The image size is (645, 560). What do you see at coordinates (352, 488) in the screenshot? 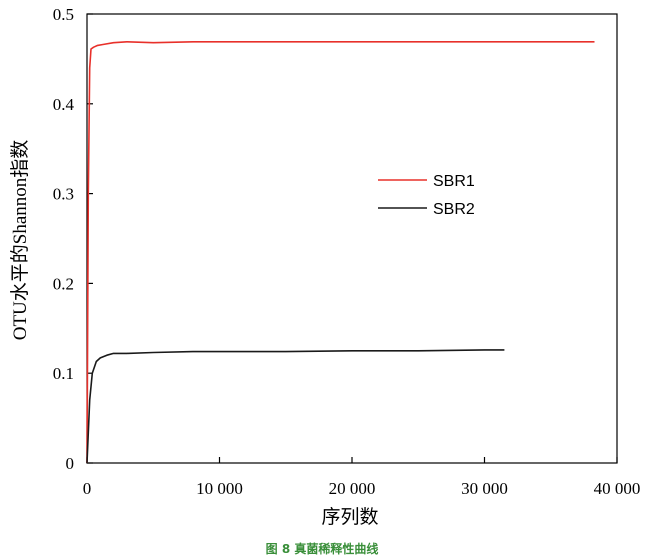
I see `x-tick-label: 20 000` at bounding box center [352, 488].